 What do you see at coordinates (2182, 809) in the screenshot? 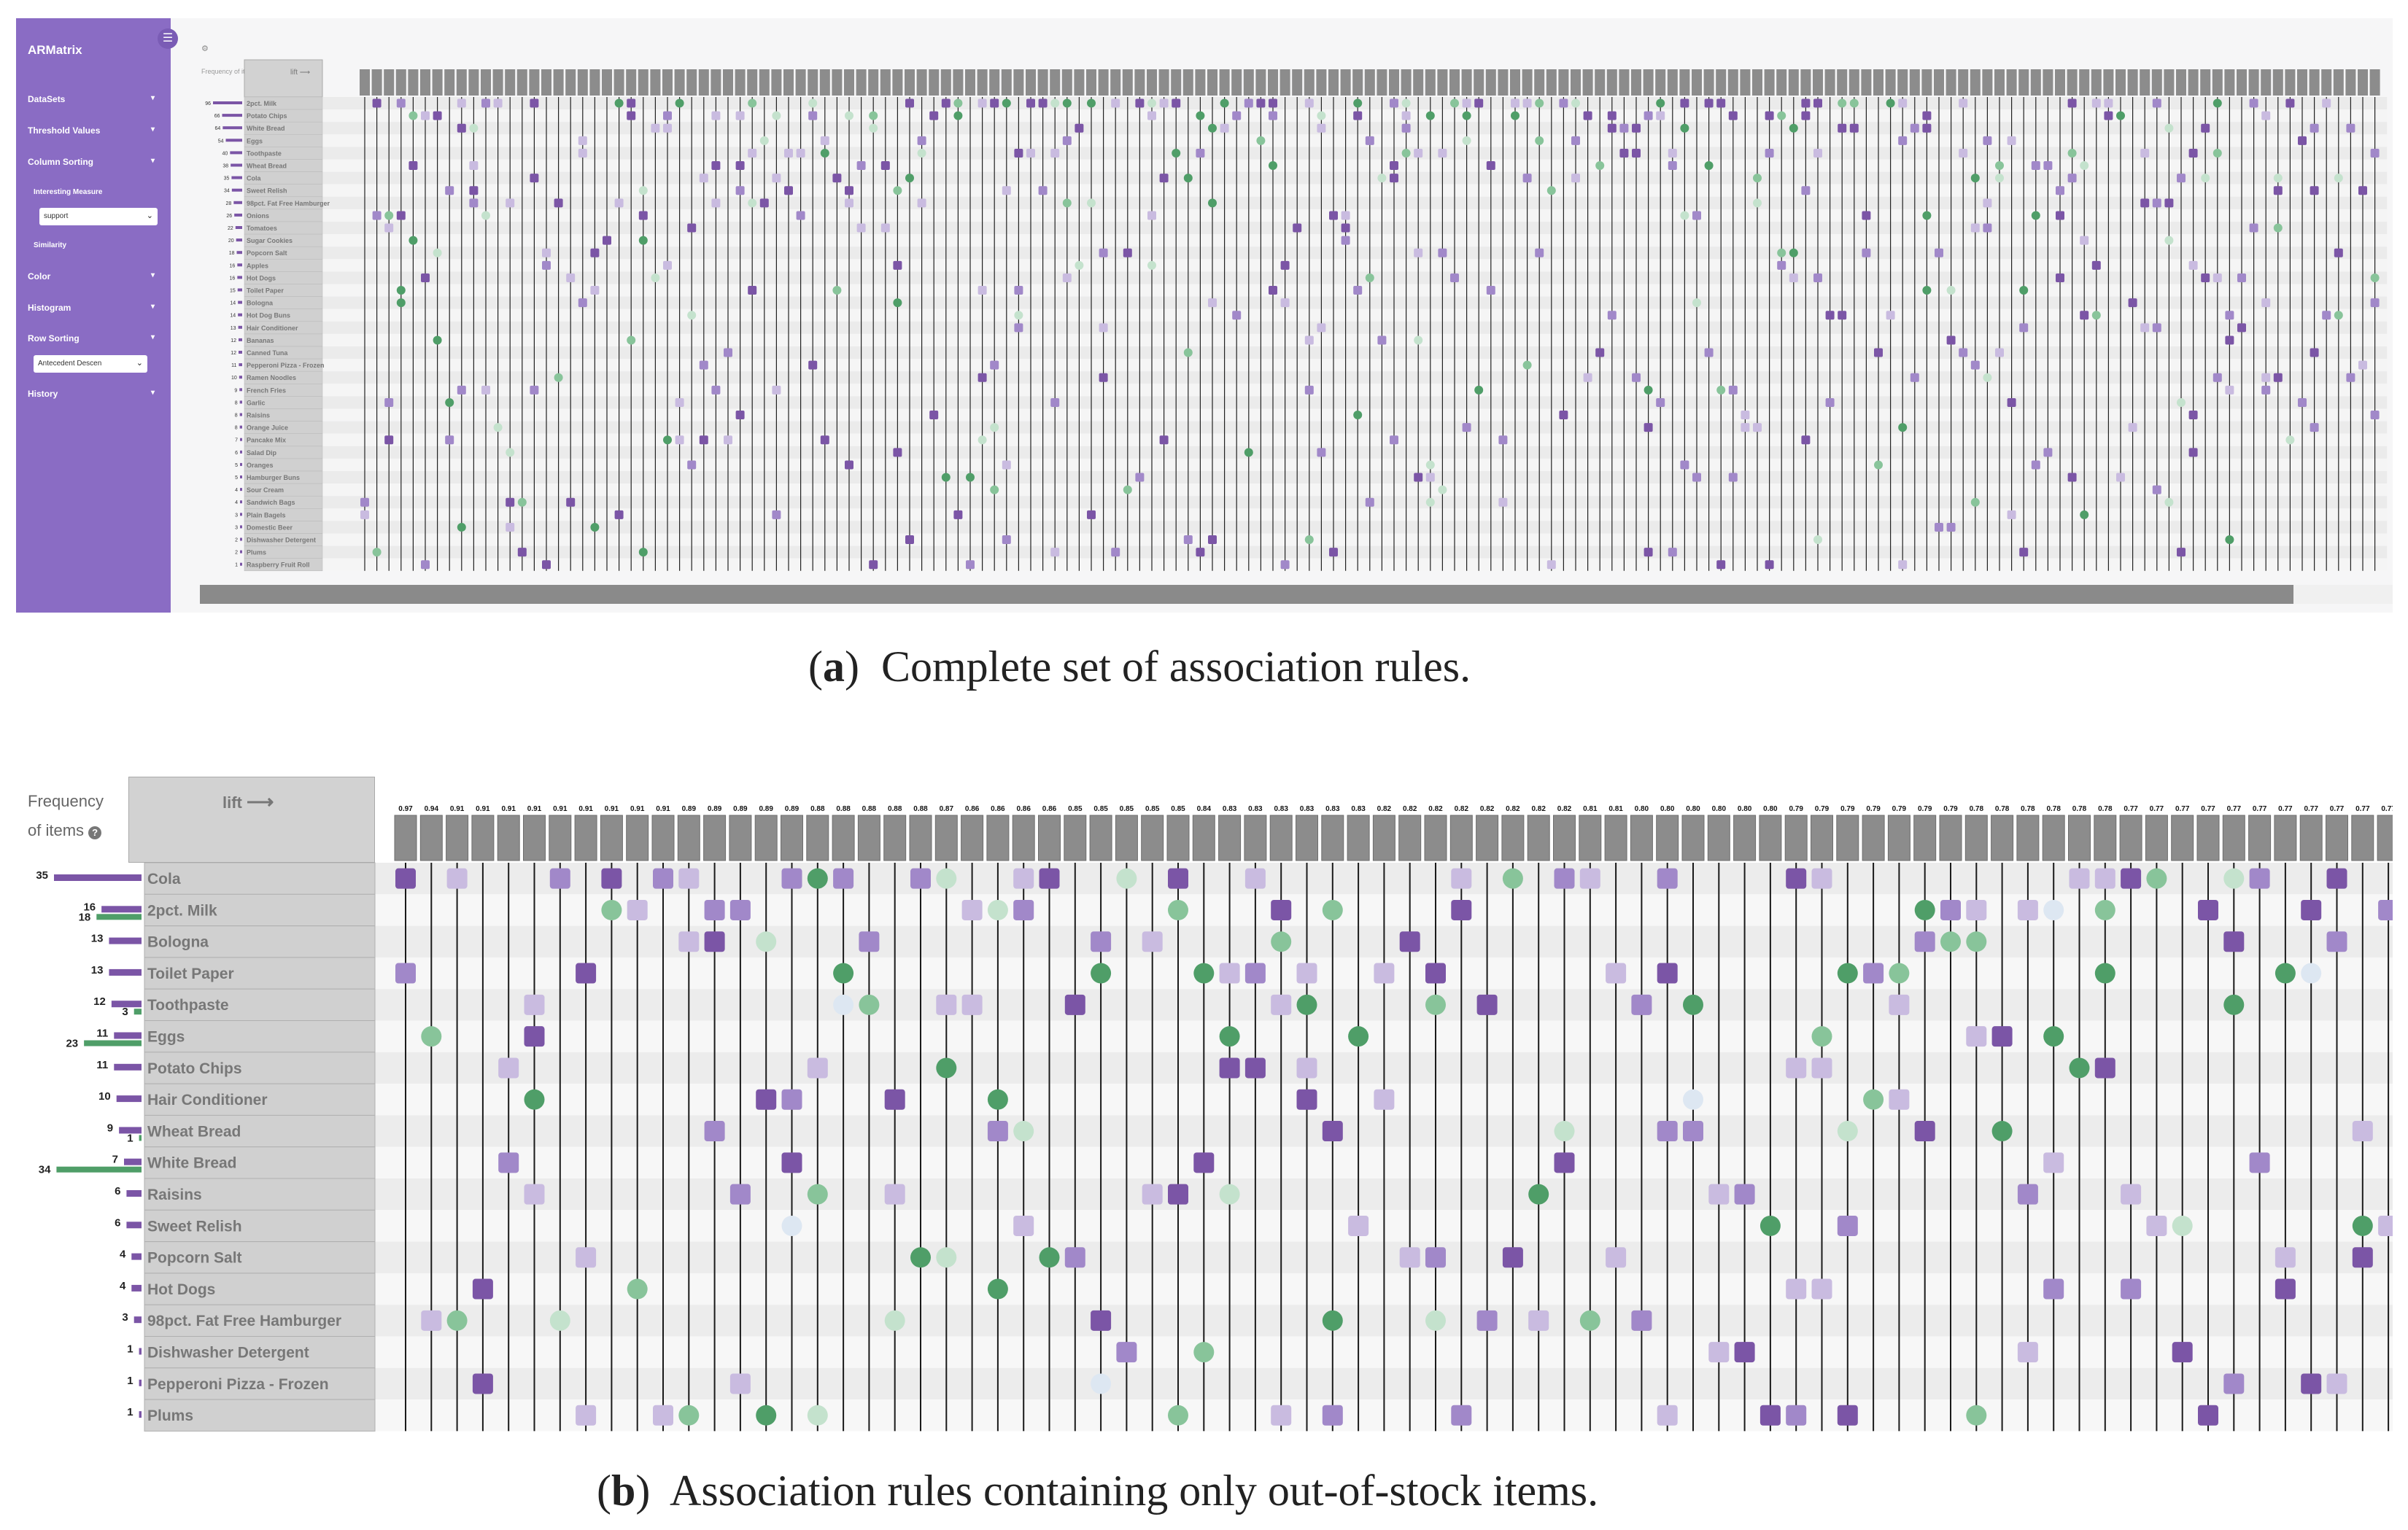
I see `lift-value-label: 0.77` at bounding box center [2182, 809].